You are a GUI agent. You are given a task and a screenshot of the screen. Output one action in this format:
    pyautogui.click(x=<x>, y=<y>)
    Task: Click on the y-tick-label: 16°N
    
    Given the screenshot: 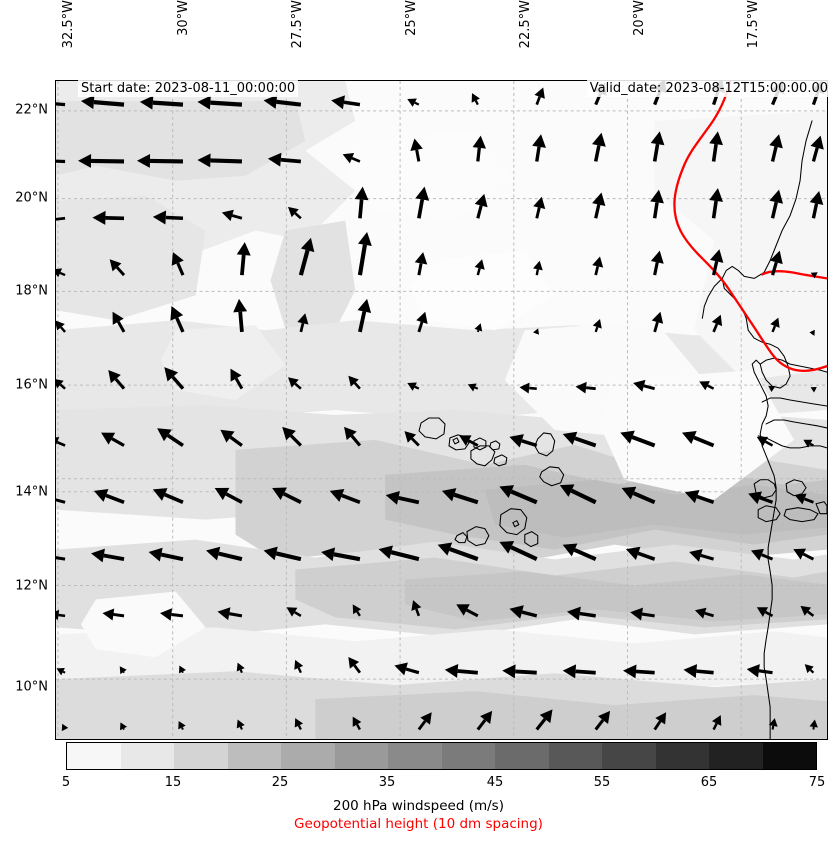 What is the action you would take?
    pyautogui.click(x=31, y=385)
    